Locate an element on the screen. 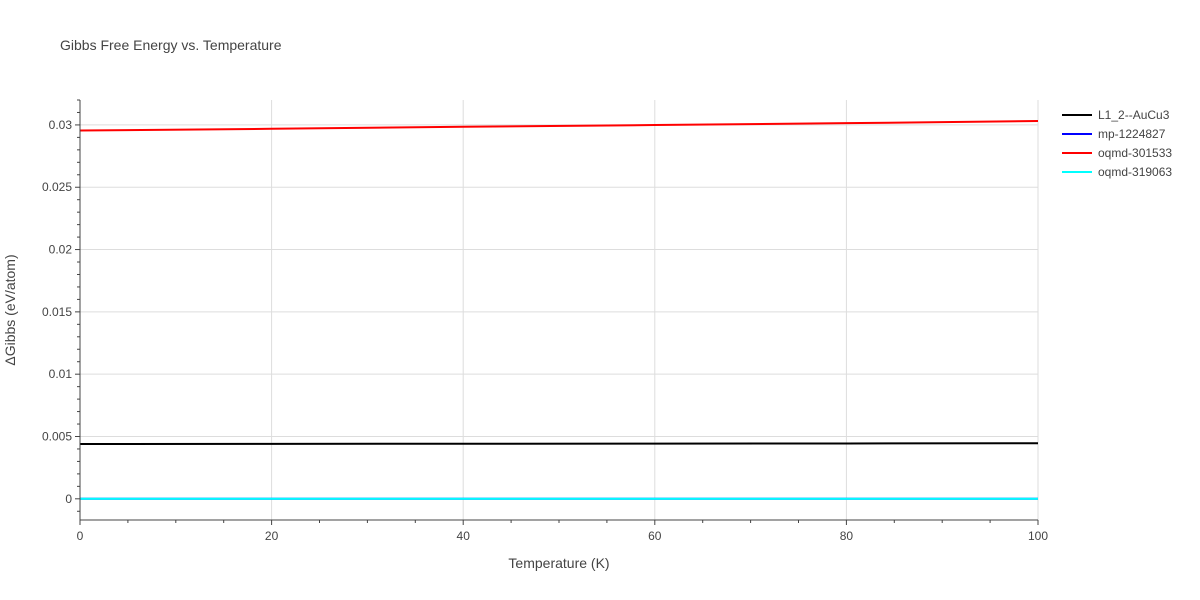  y-tick-label: 0.015 is located at coordinates (57, 312).